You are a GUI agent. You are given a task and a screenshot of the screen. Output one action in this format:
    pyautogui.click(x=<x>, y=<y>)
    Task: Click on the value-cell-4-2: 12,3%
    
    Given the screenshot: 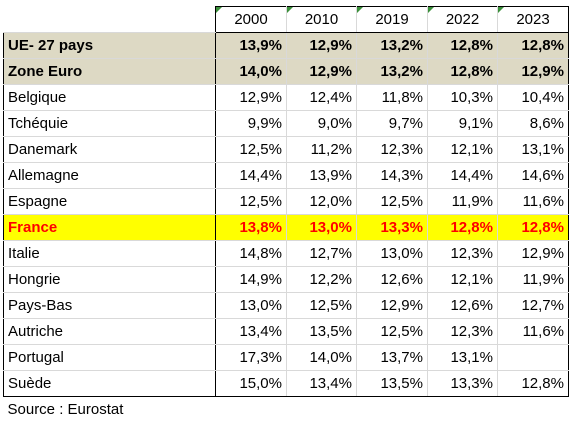 What is the action you would take?
    pyautogui.click(x=392, y=149)
    